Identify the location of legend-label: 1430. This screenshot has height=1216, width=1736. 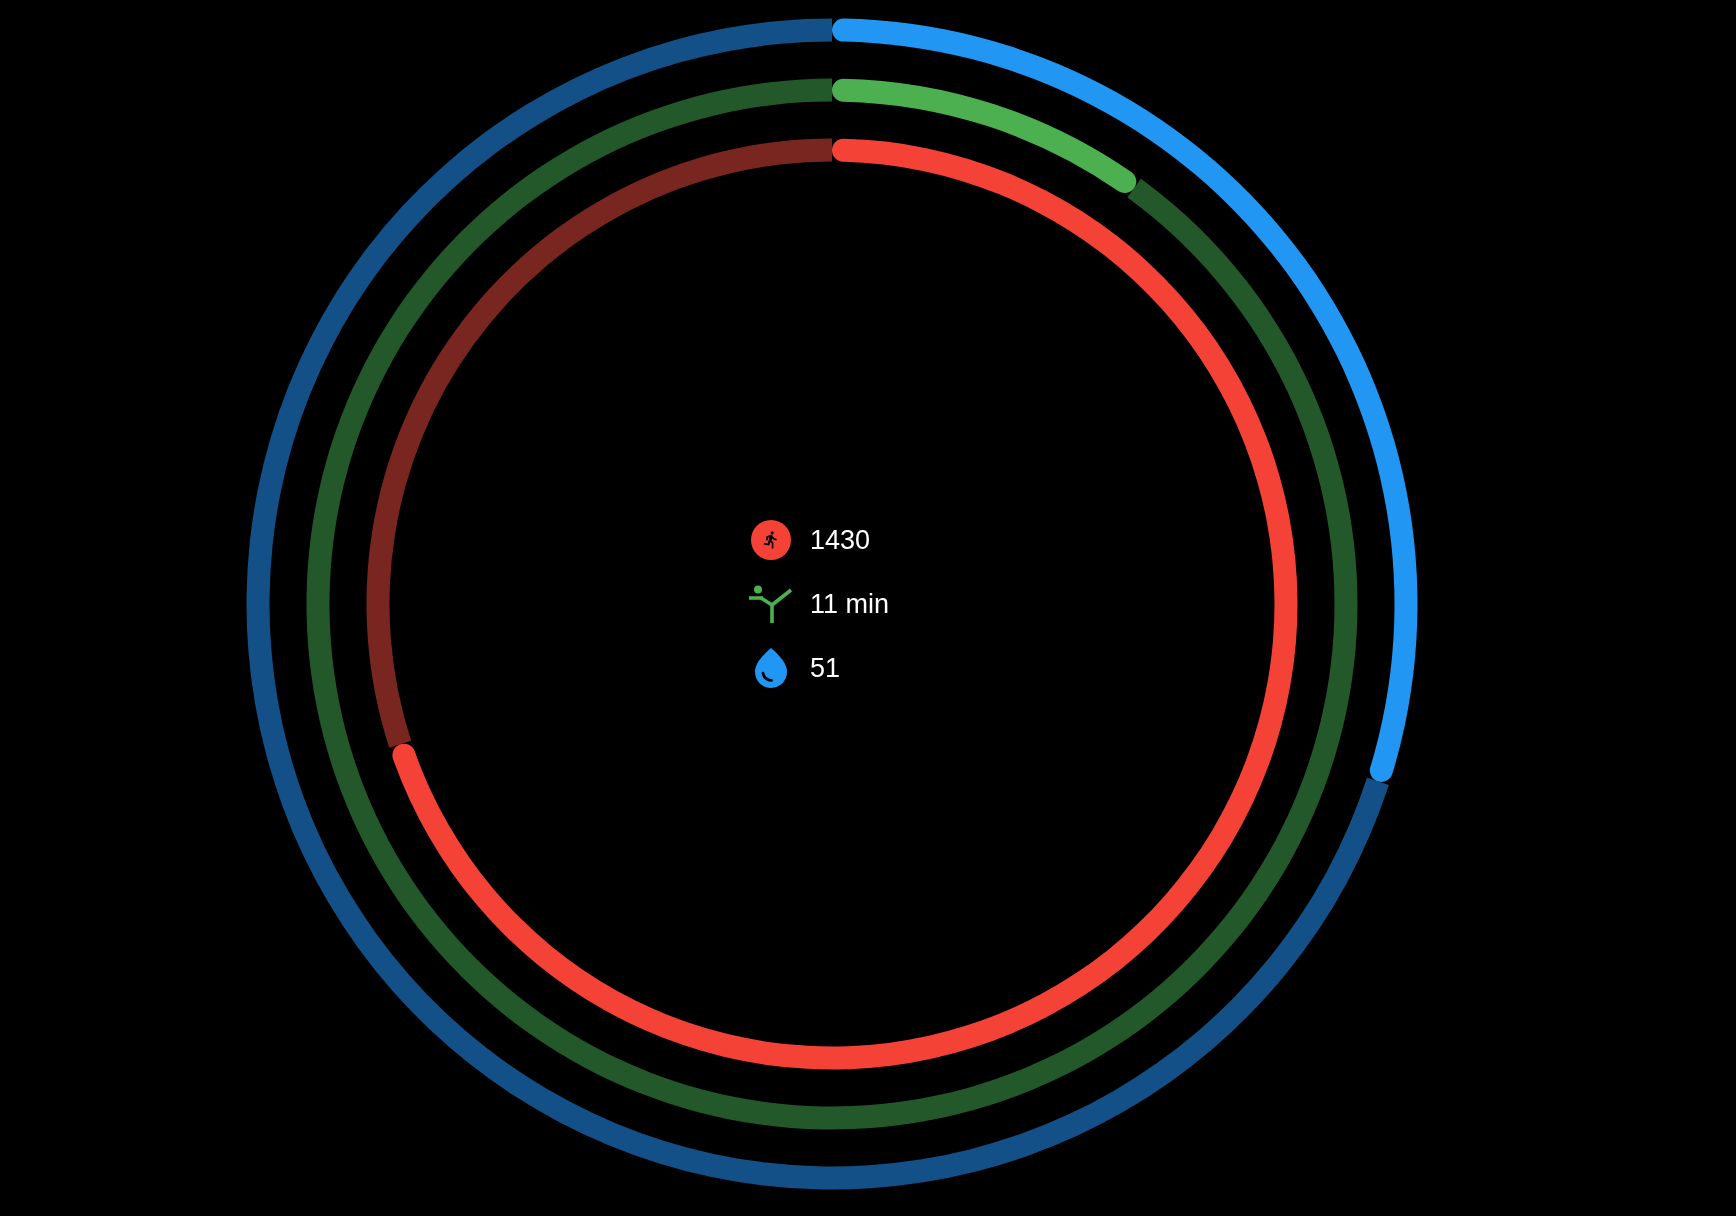
(840, 540).